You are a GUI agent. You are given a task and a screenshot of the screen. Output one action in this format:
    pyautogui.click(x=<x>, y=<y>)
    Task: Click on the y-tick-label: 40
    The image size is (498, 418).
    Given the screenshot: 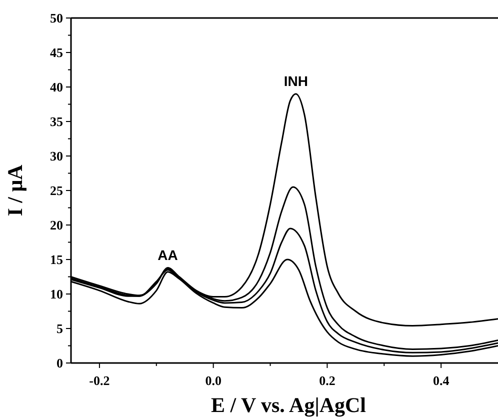 What is the action you would take?
    pyautogui.click(x=56, y=87)
    